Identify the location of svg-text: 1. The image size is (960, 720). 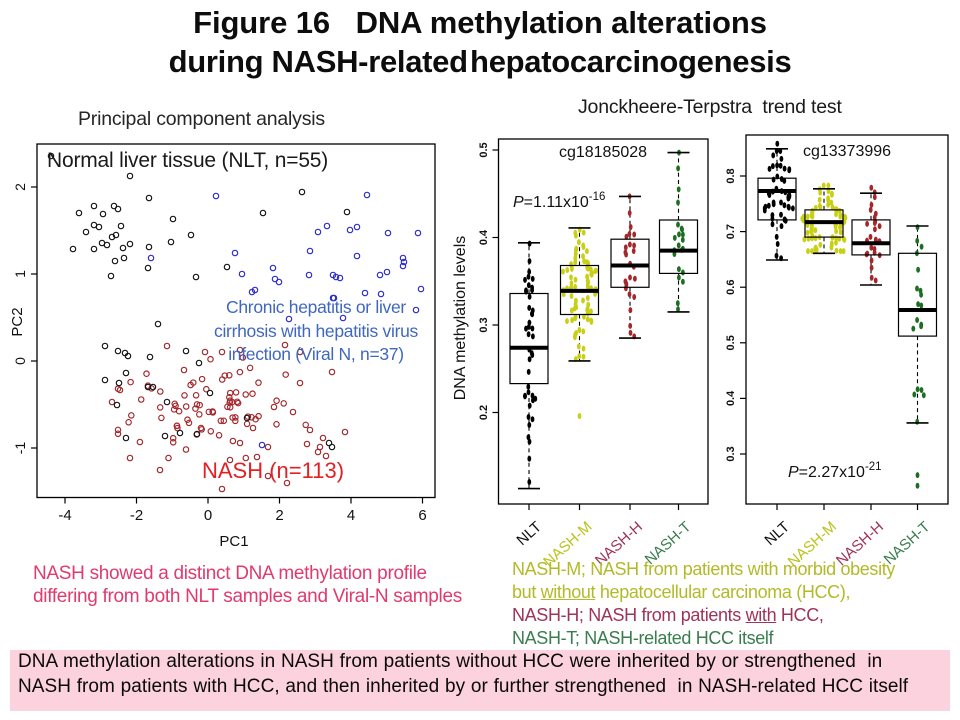
(20, 274).